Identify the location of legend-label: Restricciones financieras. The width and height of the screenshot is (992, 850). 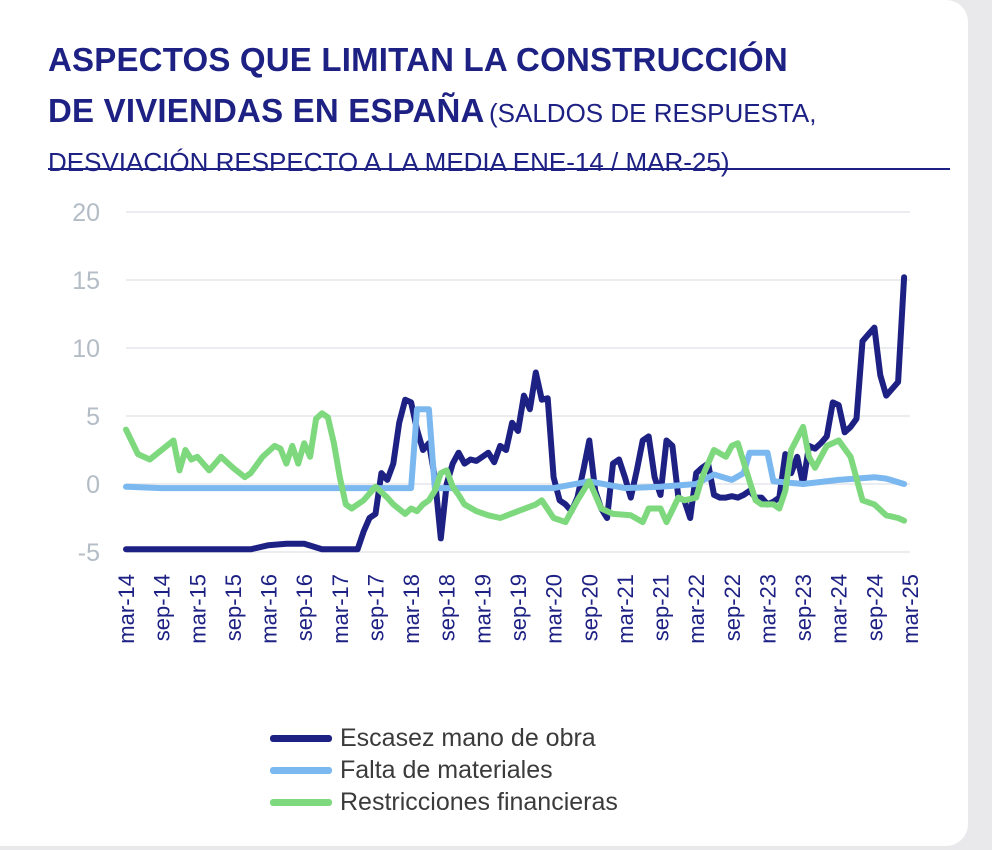
(479, 801).